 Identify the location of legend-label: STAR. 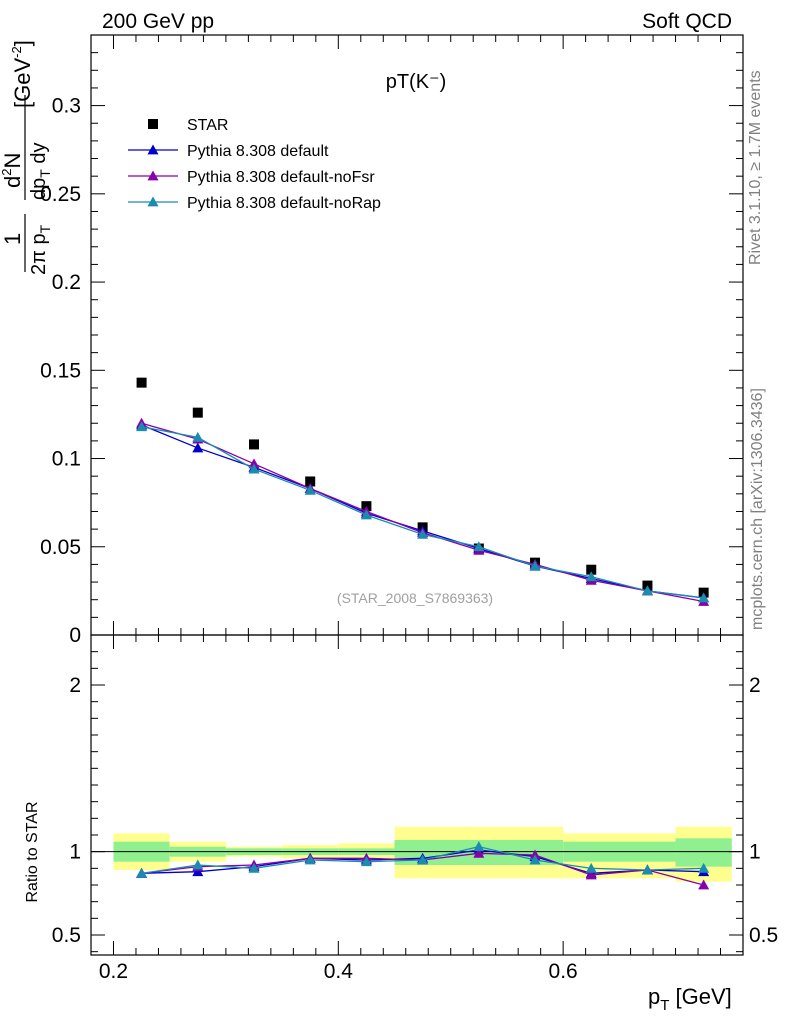
(207, 125).